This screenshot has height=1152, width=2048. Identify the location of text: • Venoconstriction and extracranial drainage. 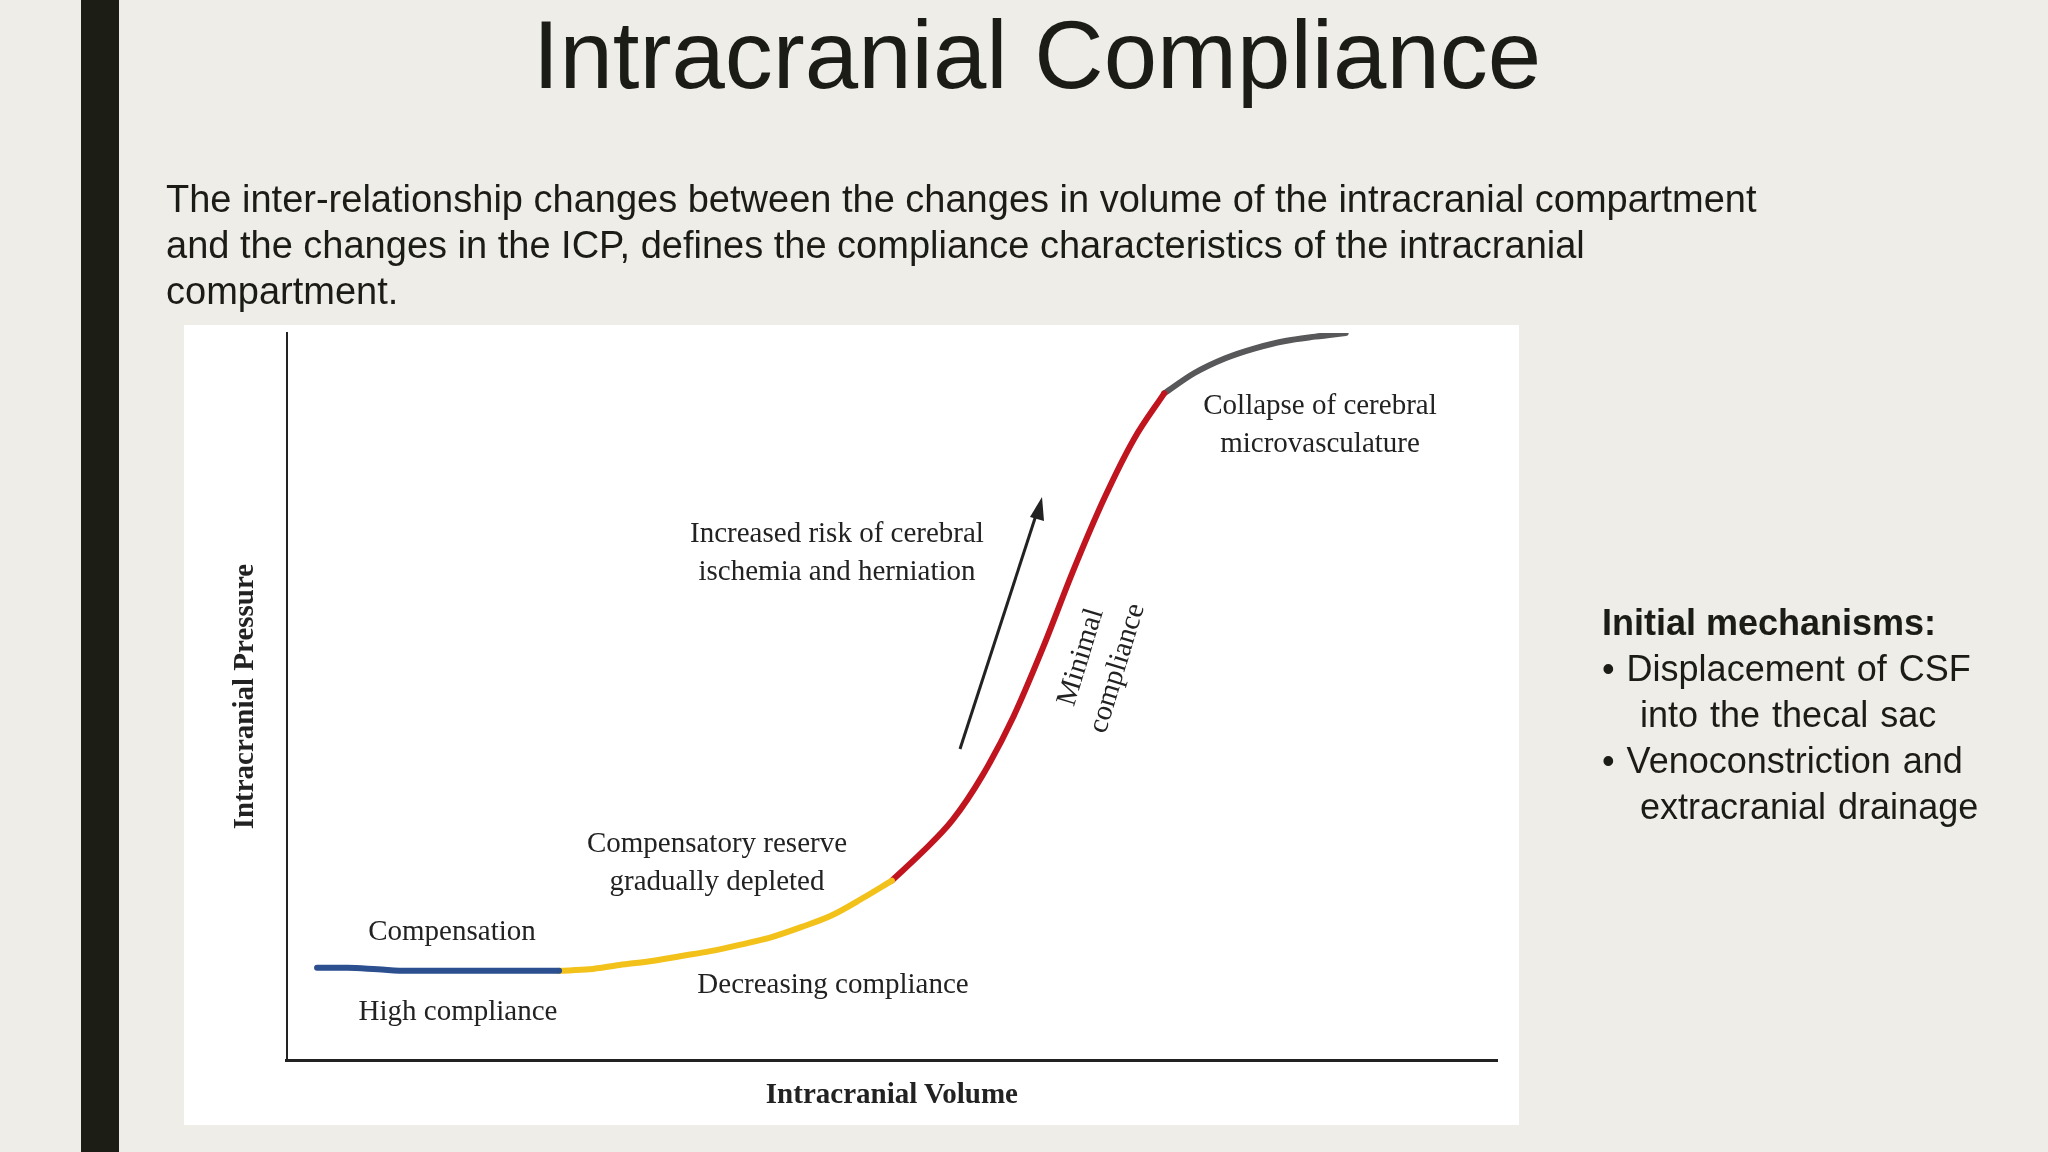
(1791, 784).